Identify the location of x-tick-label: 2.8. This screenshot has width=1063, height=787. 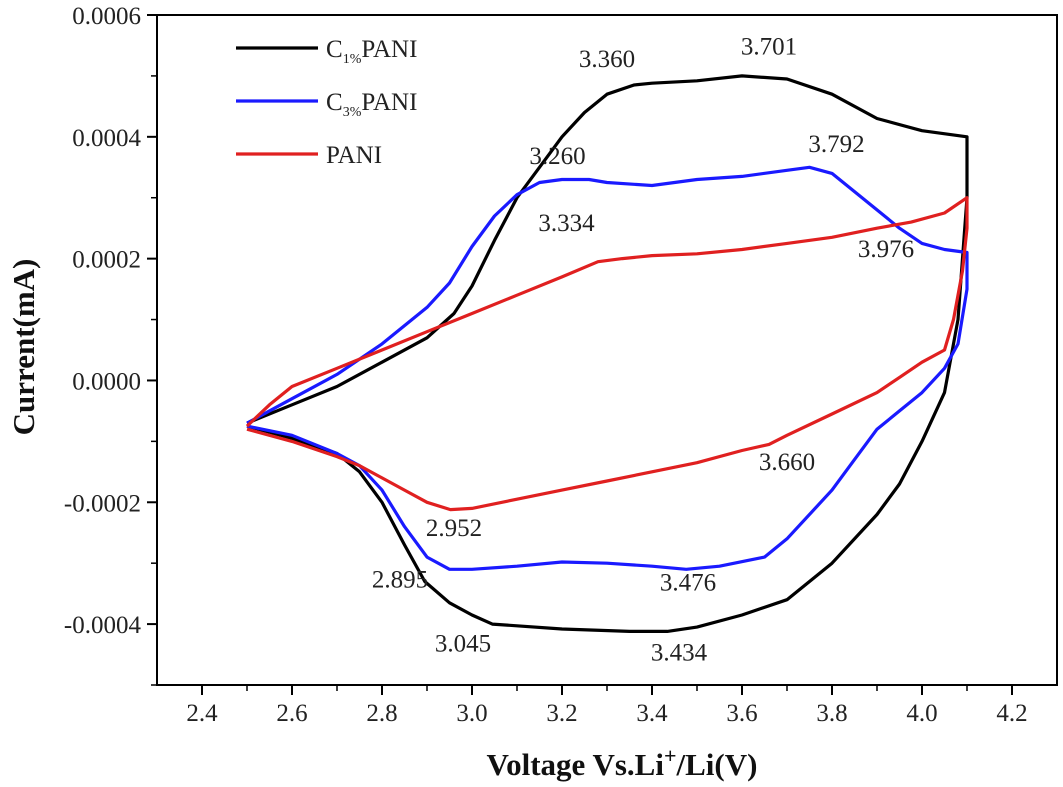
(381, 713).